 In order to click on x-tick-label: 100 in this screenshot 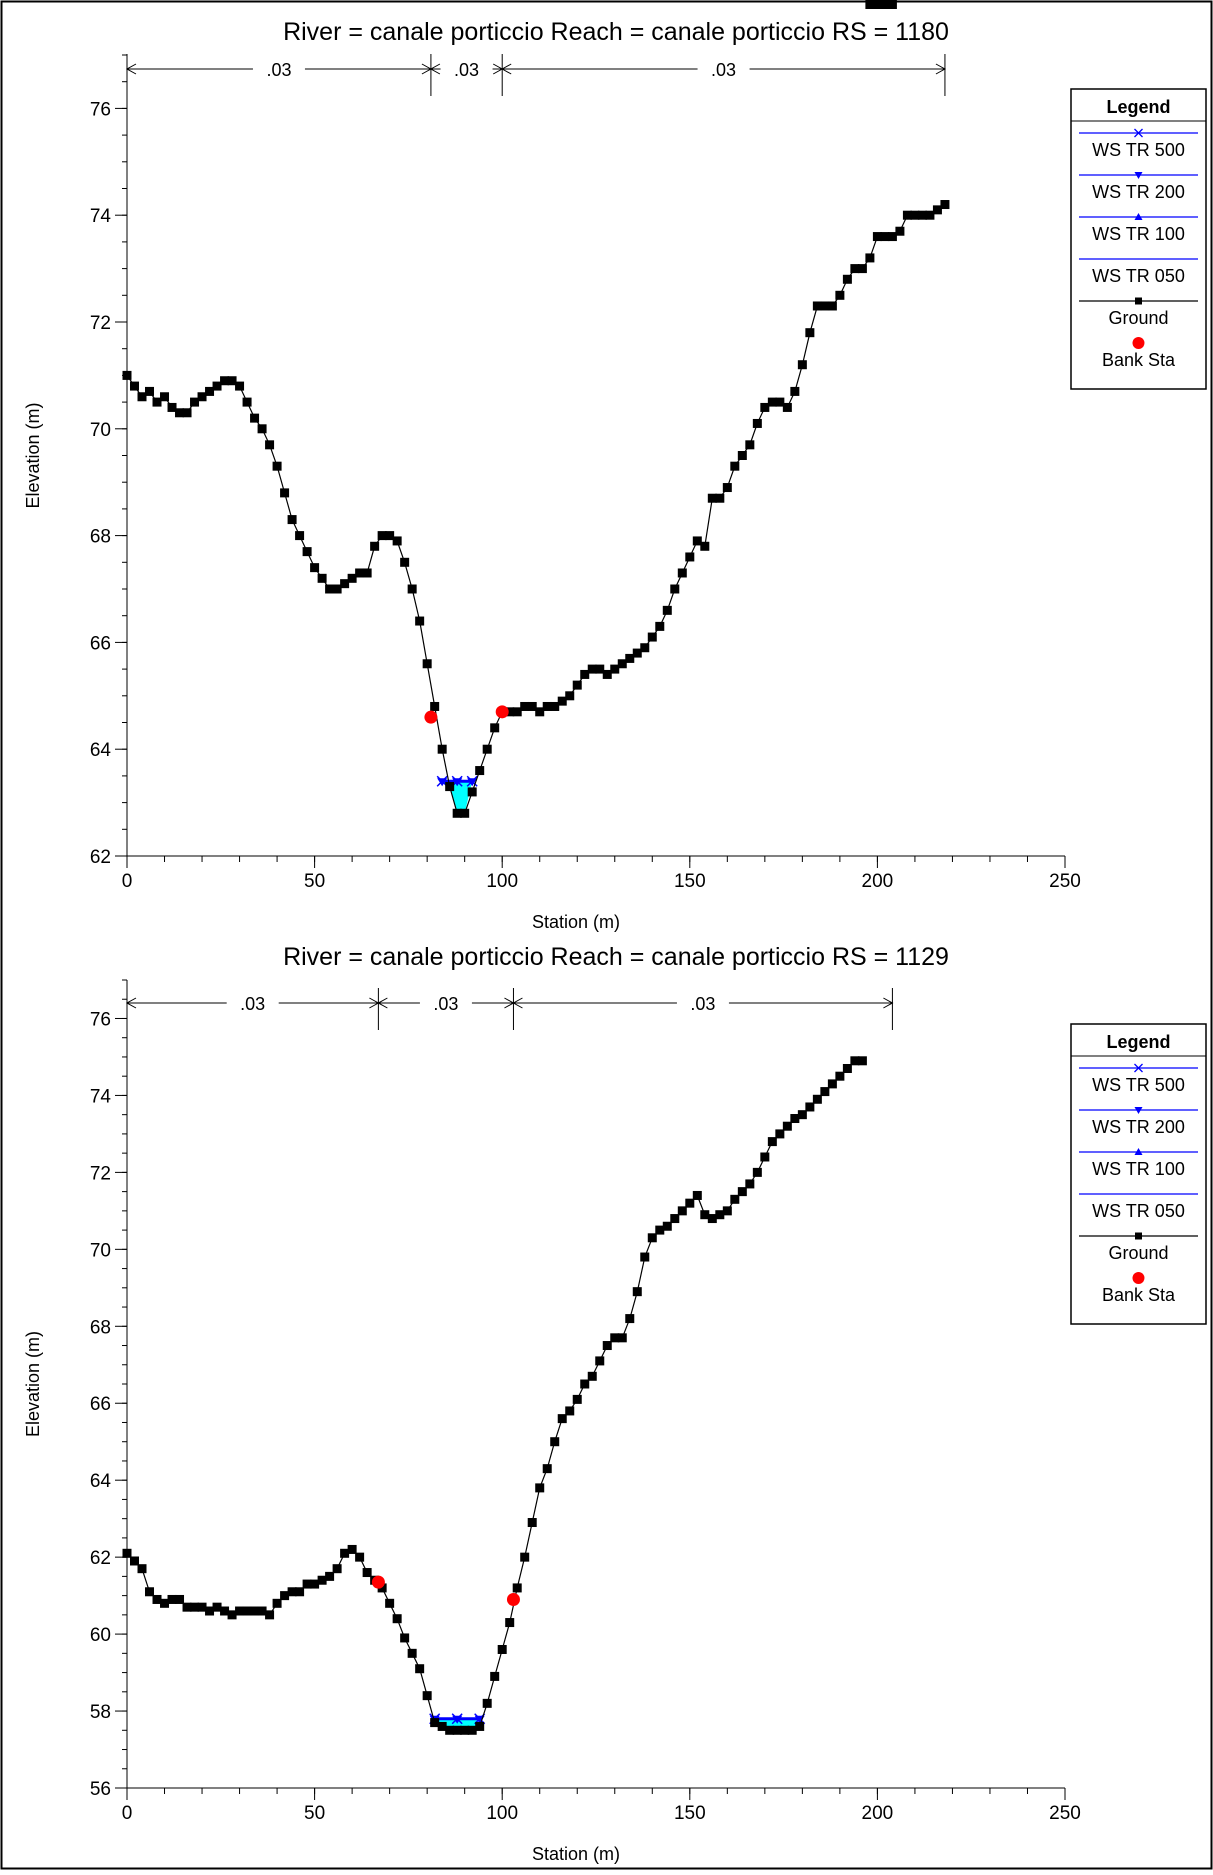, I will do `click(502, 1813)`.